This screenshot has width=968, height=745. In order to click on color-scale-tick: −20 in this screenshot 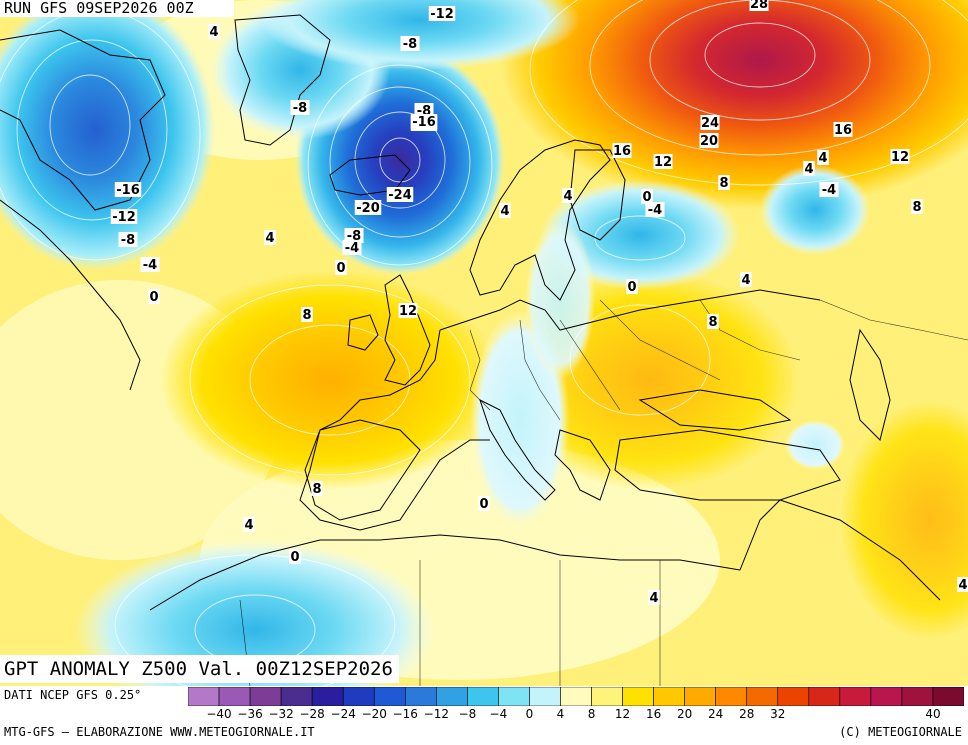, I will do `click(374, 714)`.